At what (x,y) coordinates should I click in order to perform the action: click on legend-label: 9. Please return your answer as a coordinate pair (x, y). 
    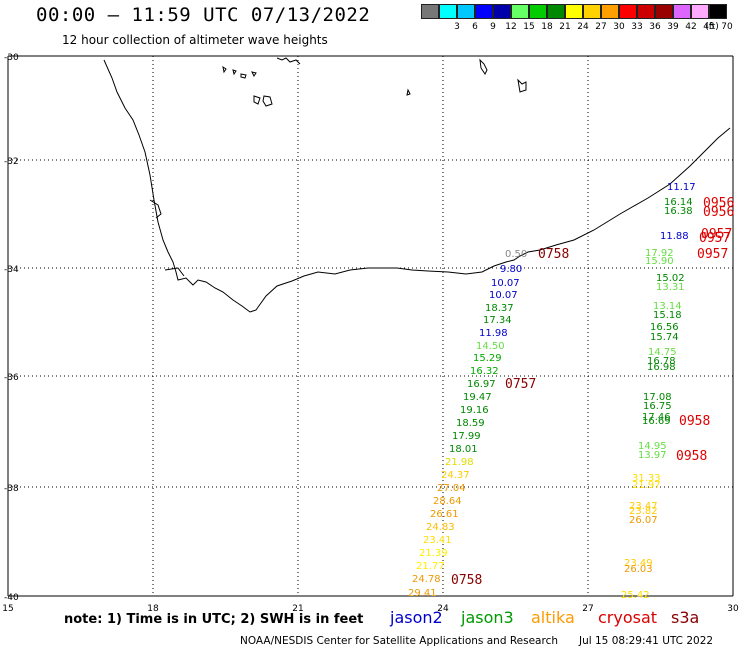
    Looking at the image, I should click on (493, 27).